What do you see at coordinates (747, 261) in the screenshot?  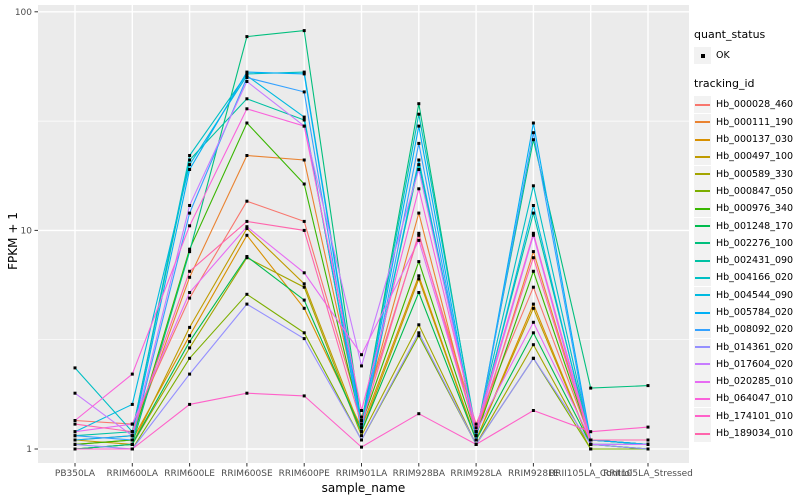 I see `legend-item-tracking-id: Hb_002431_090` at bounding box center [747, 261].